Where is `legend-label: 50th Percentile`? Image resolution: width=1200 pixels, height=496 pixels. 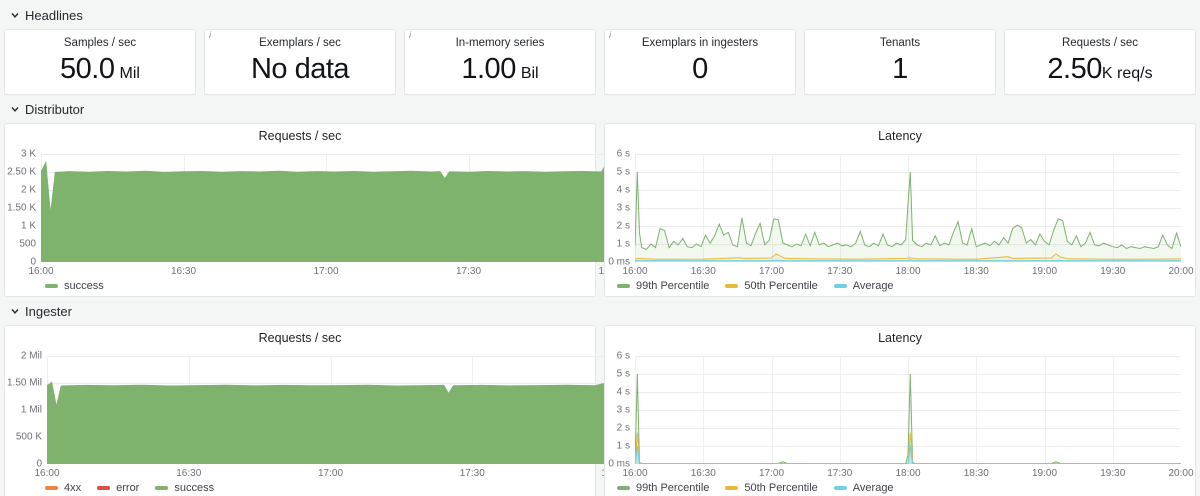
legend-label: 50th Percentile is located at coordinates (781, 285).